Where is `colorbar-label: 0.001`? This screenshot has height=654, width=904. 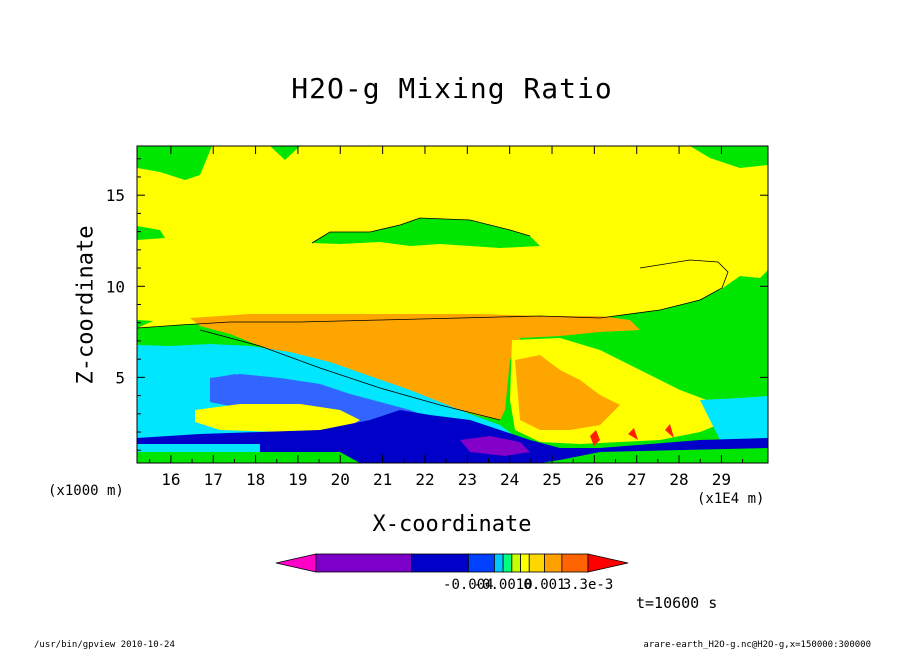
colorbar-label: 0.001 is located at coordinates (544, 585).